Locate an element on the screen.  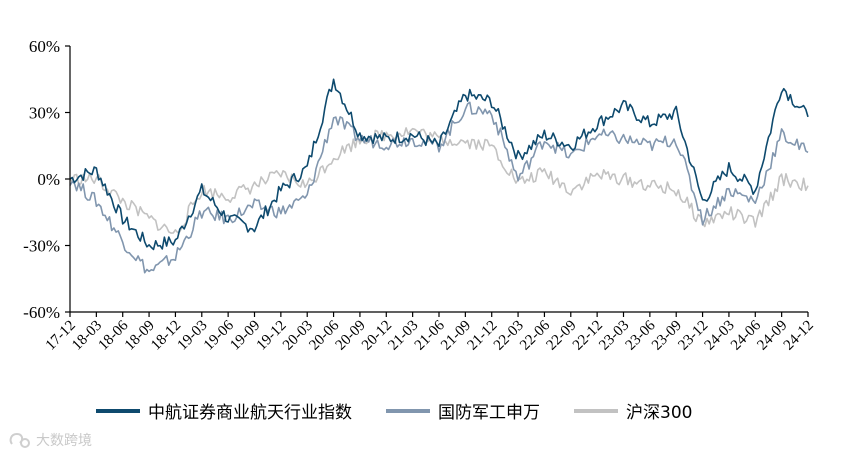
x-tick-label: 22-03 is located at coordinates (509, 336).